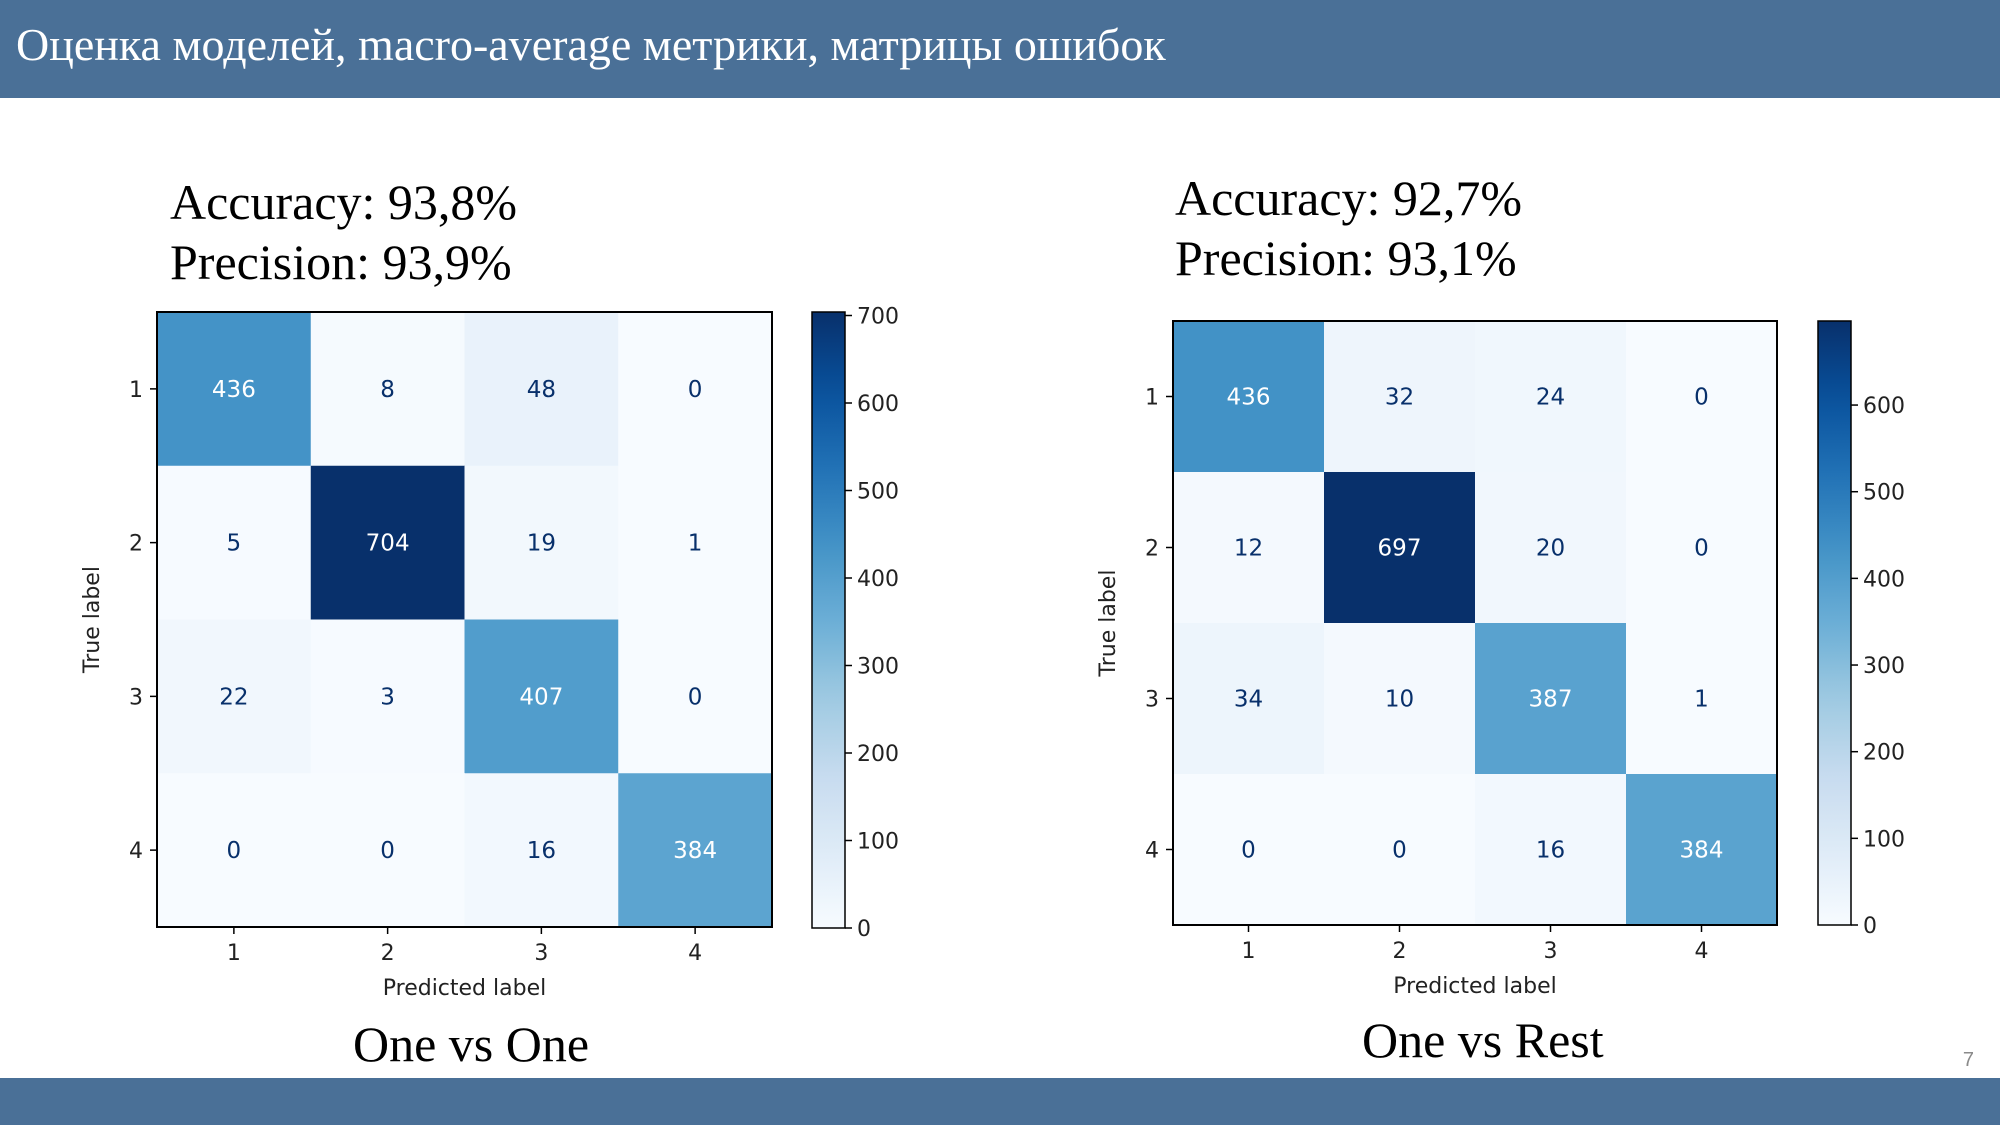 This screenshot has width=2000, height=1125. I want to click on cell-value-label: 387, so click(1551, 700).